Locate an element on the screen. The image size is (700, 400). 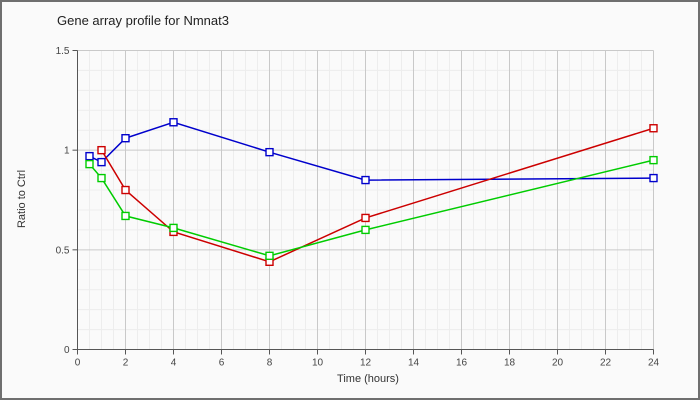
x-tick-label: 6 is located at coordinates (222, 363).